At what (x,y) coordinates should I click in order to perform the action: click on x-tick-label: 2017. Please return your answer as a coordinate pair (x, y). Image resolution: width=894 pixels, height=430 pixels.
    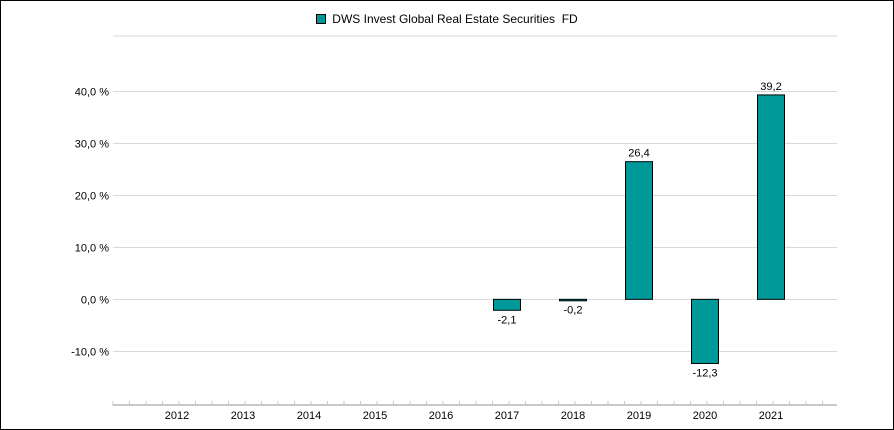
    Looking at the image, I should click on (507, 416).